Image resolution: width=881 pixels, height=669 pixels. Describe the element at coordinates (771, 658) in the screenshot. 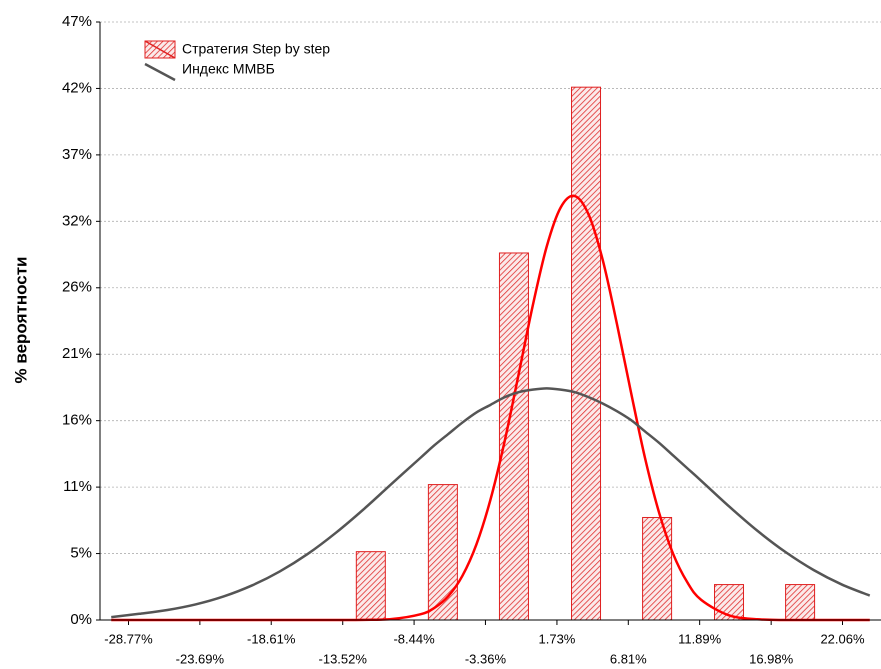

I see `x-tick-label: 16.98%` at that location.